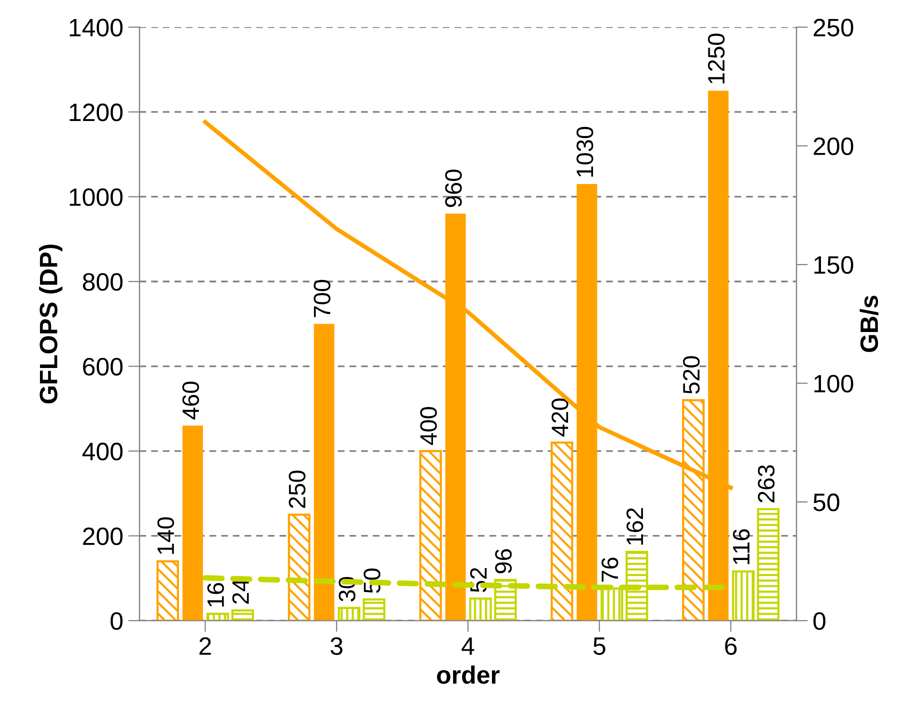 This screenshot has width=900, height=715. I want to click on y2-tick-label: 50, so click(826, 503).